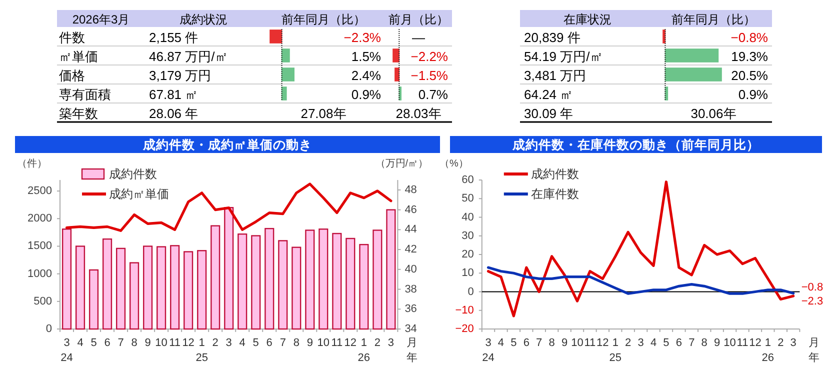  I want to click on text: 67.81 ㎡, so click(173, 94).